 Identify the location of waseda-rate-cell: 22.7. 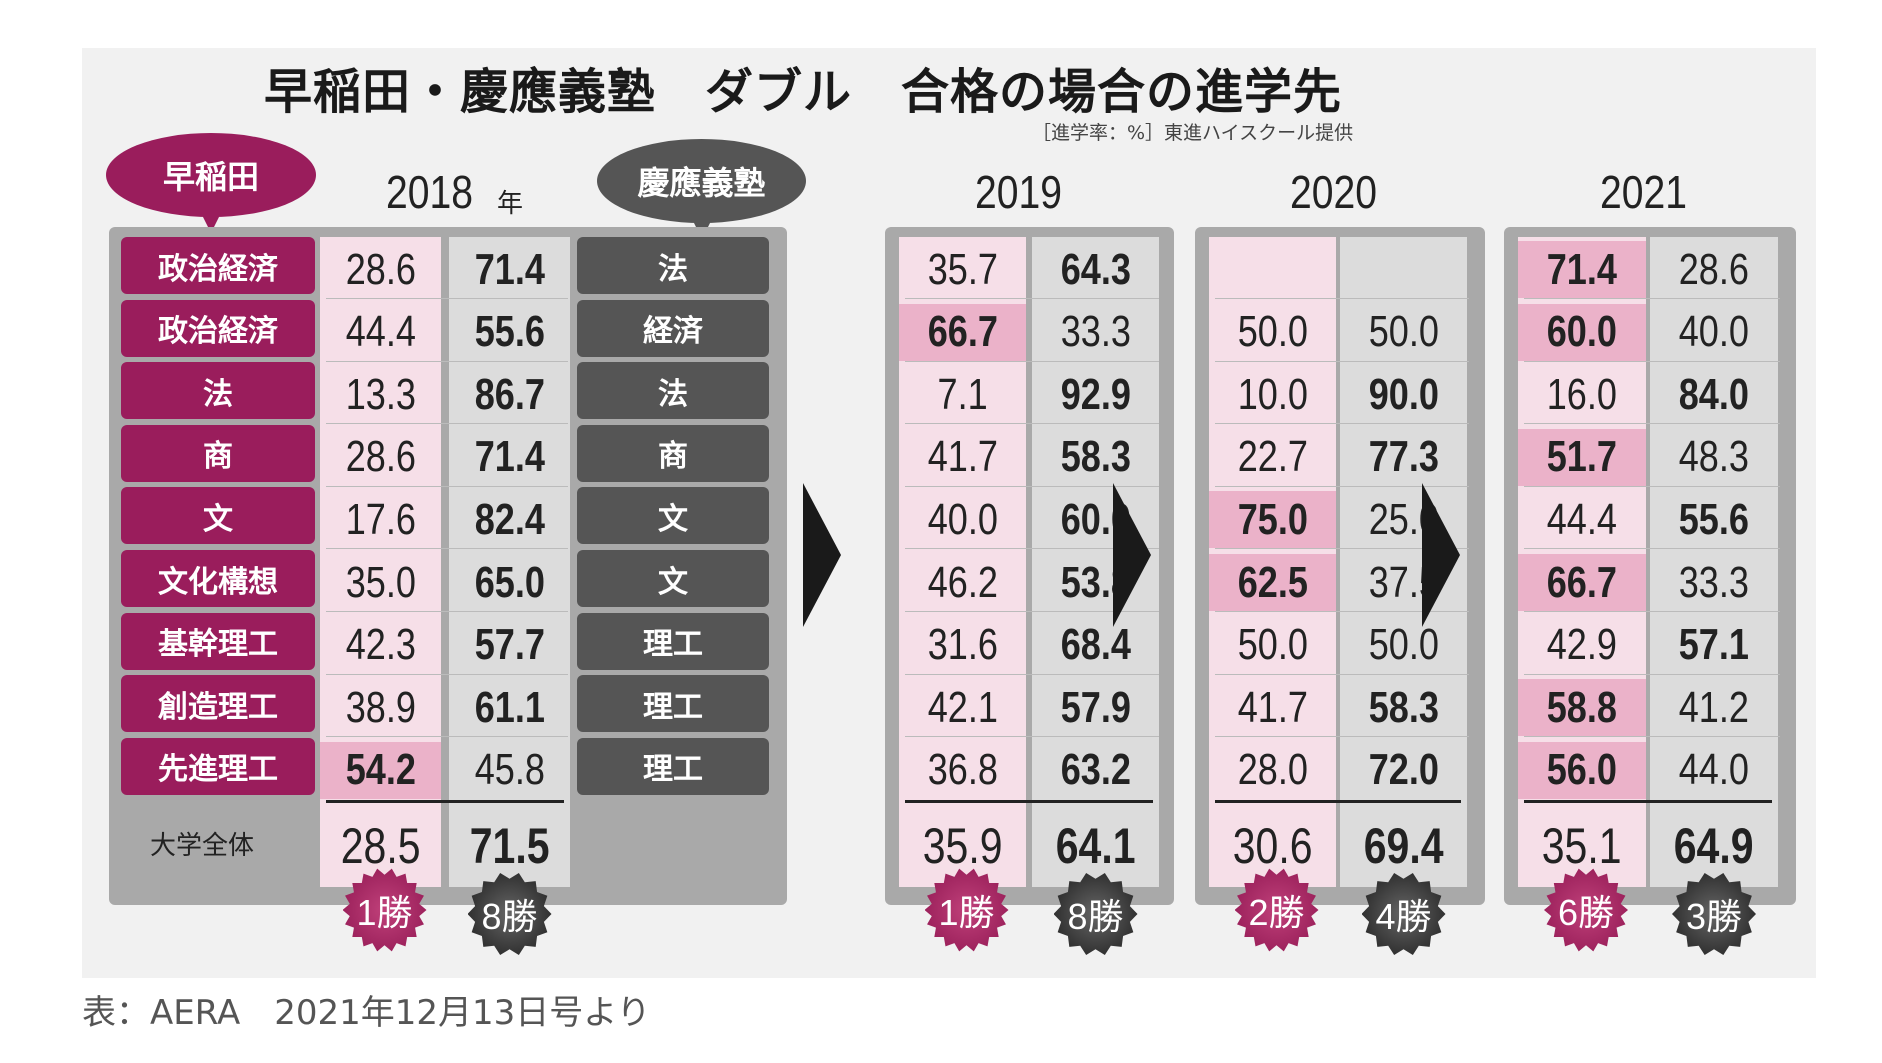
(1272, 457).